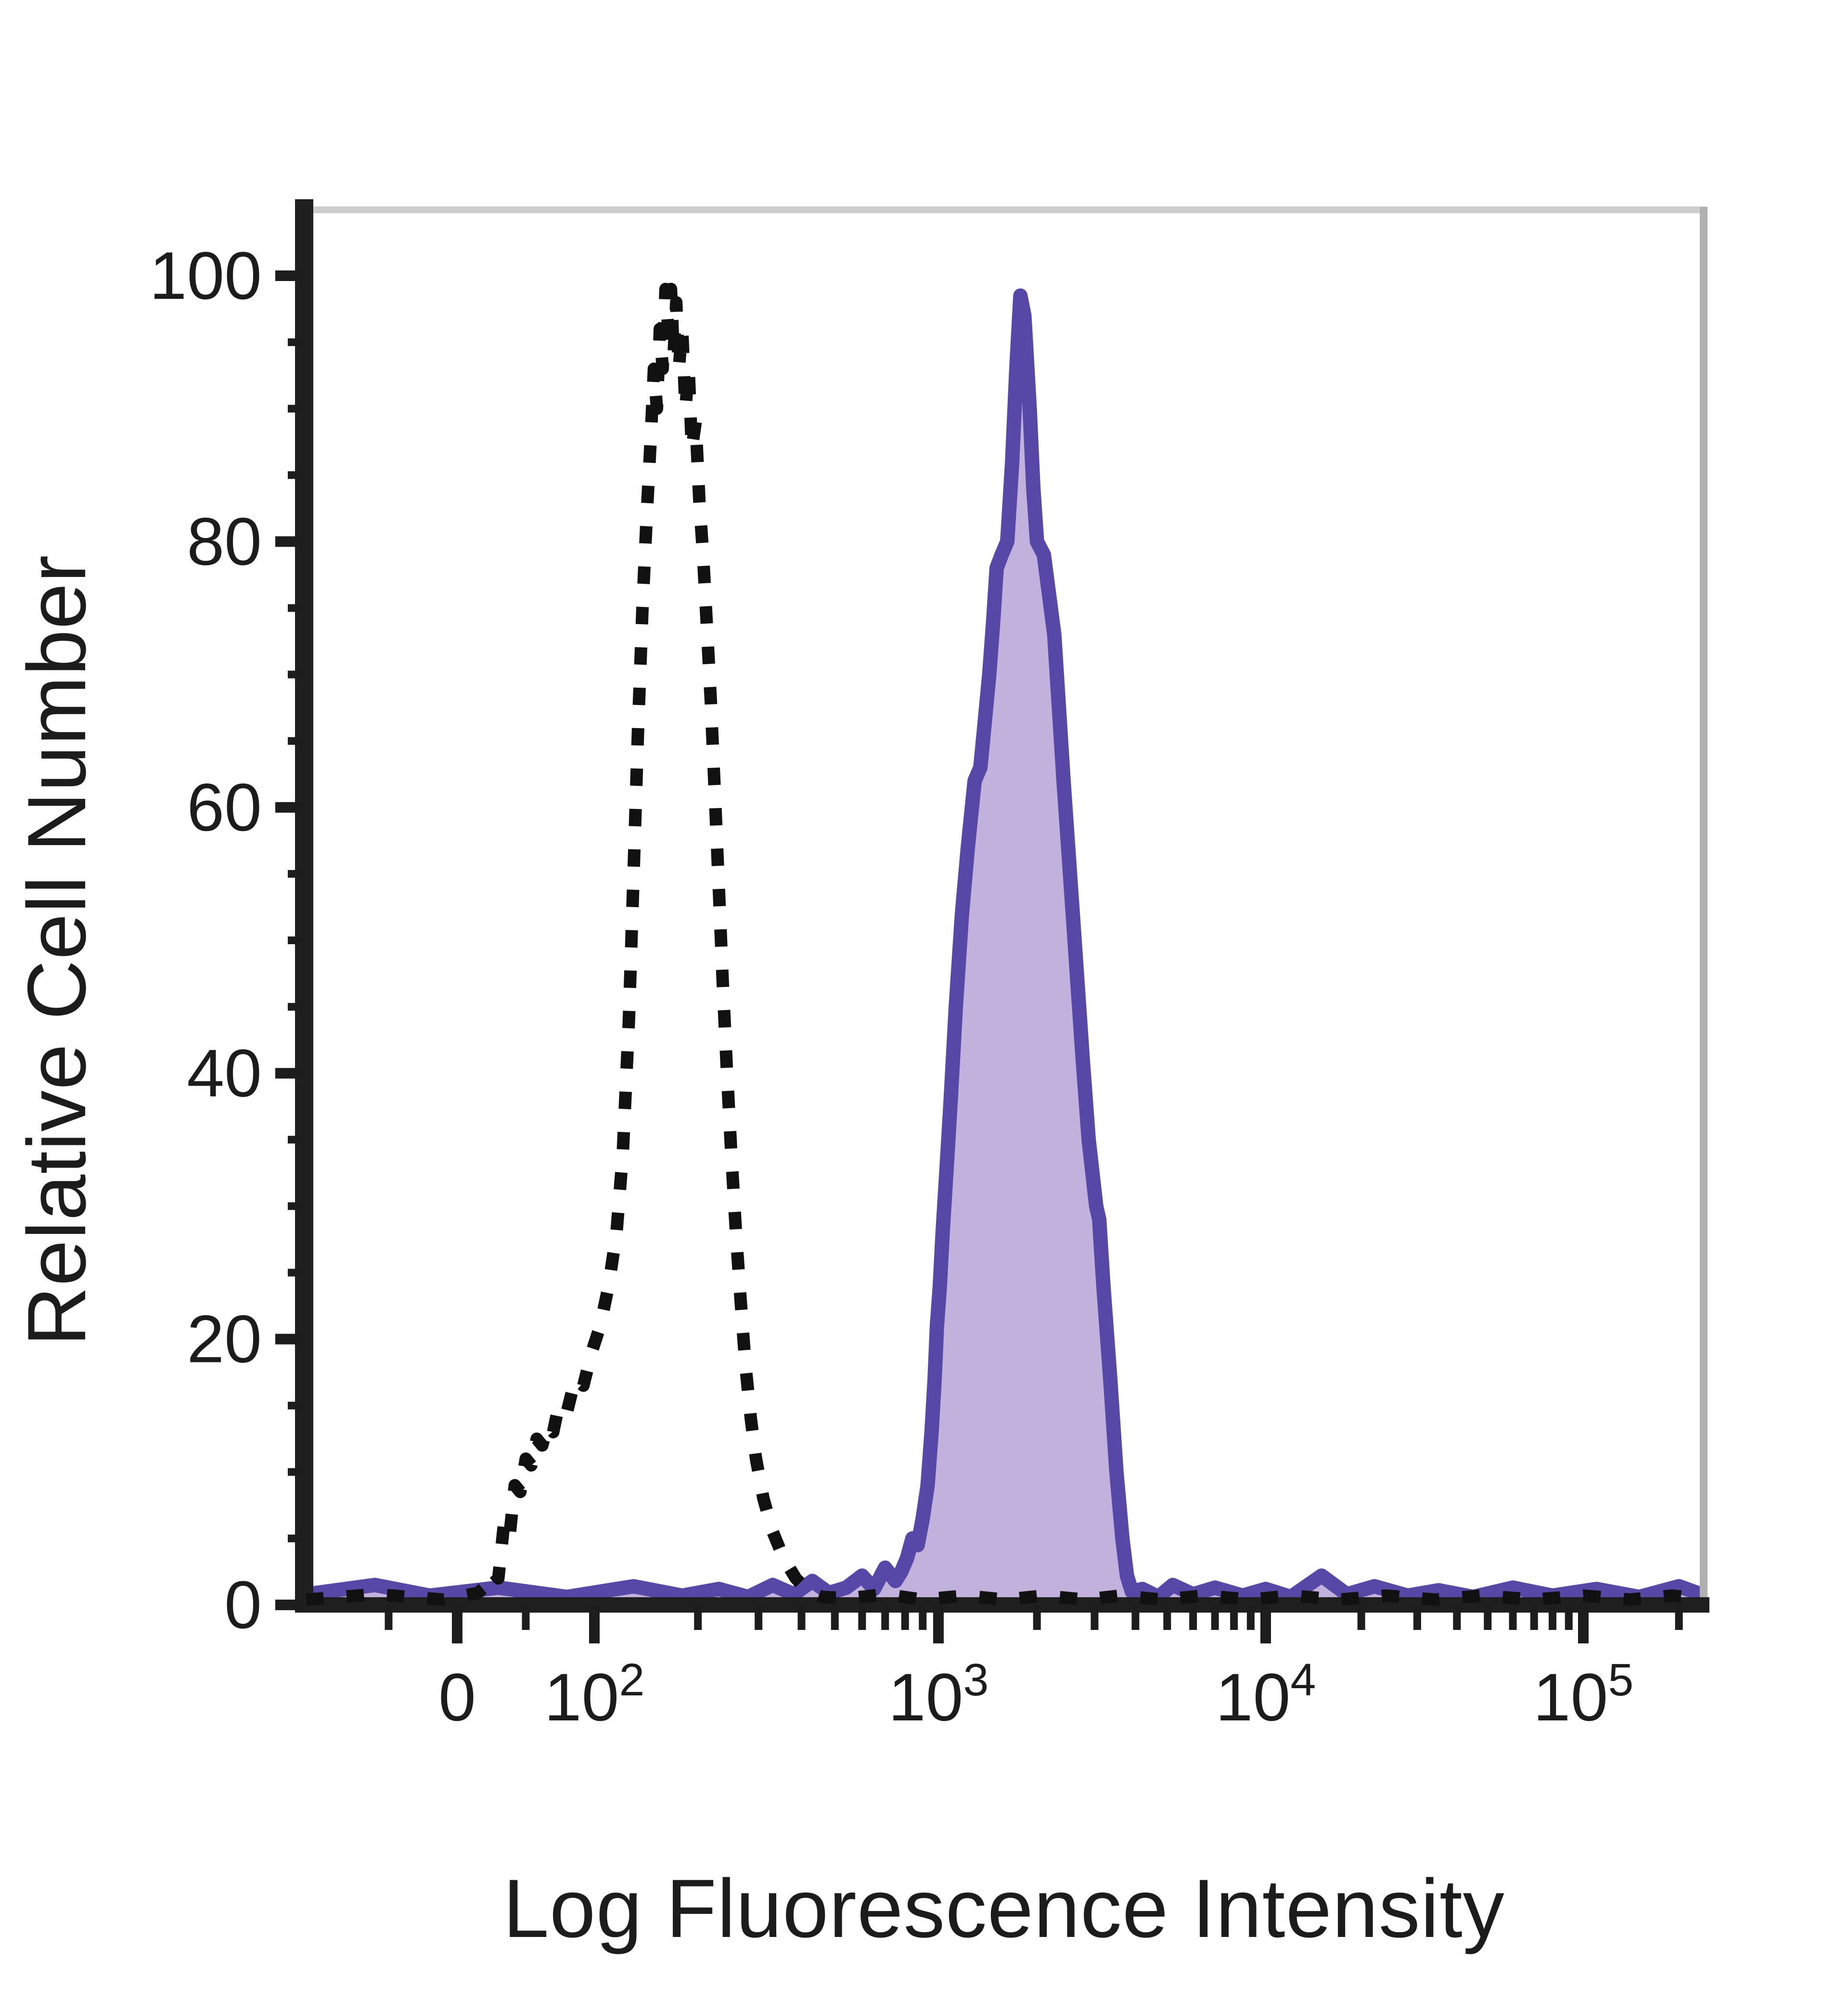 The height and width of the screenshot is (2000, 1848). I want to click on x-axis-title: Log Fluorescence Intensity, so click(1004, 1908).